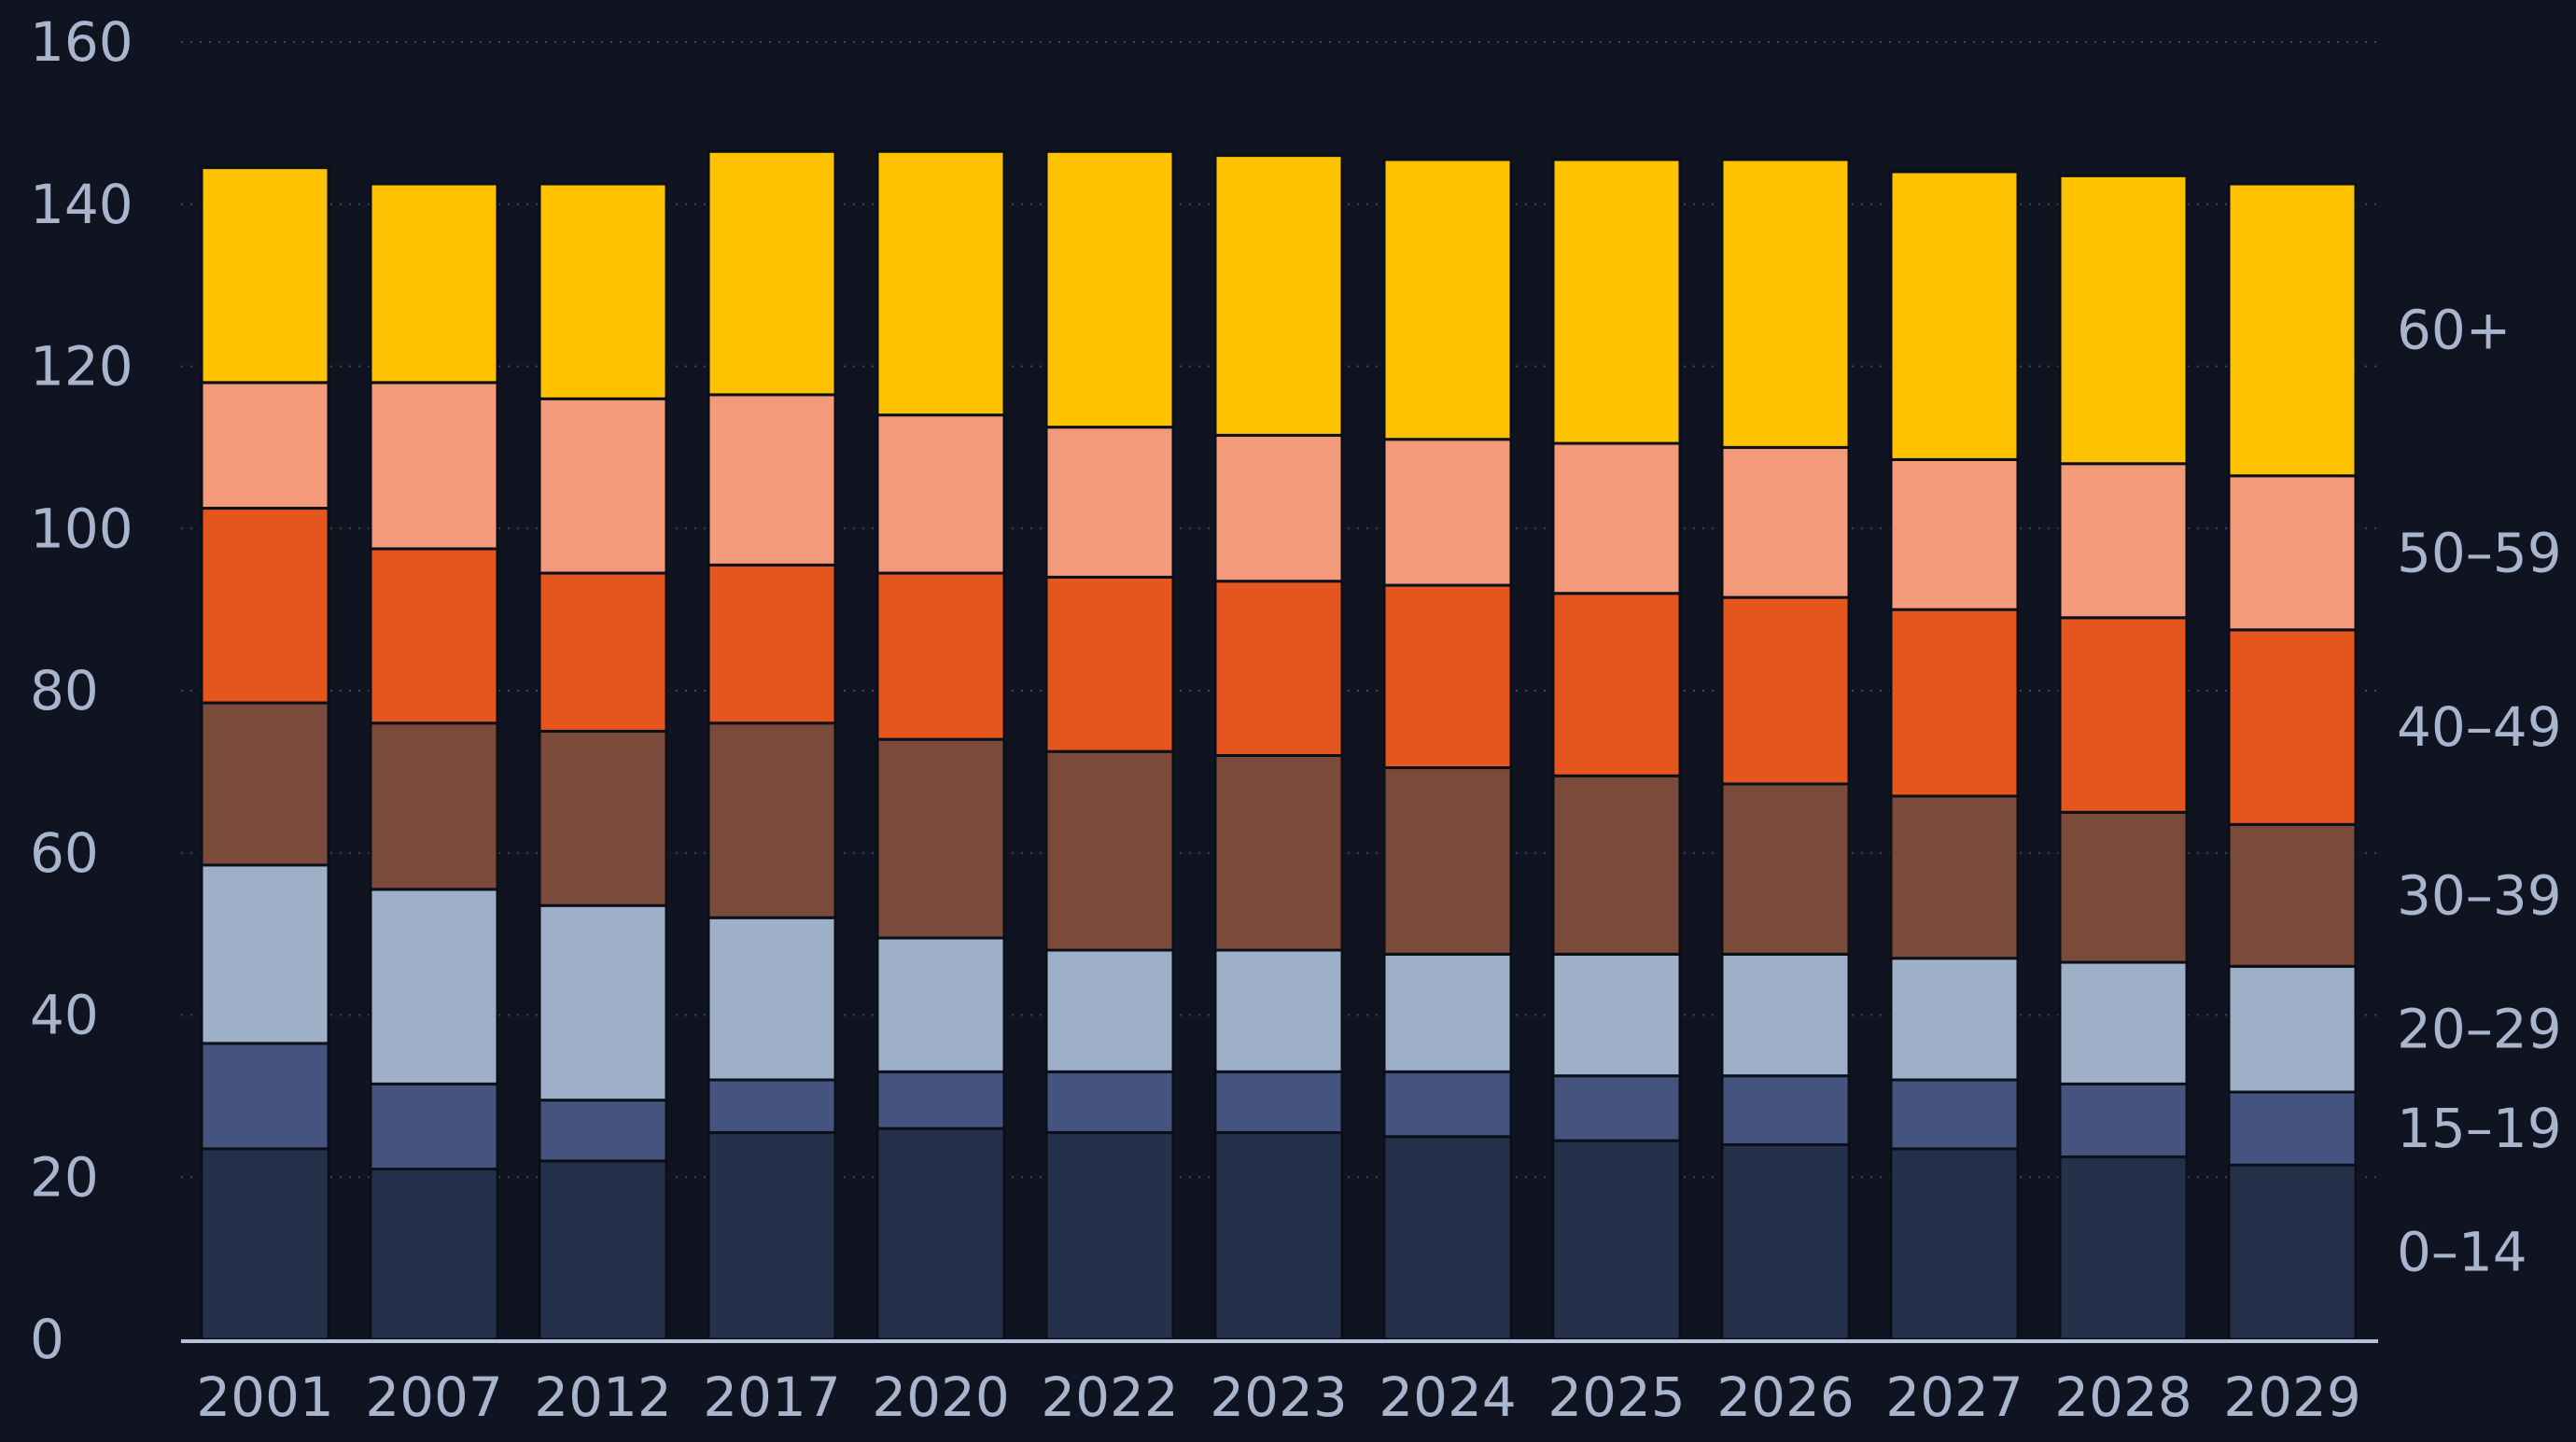 This screenshot has height=1442, width=2576. What do you see at coordinates (81, 42) in the screenshot?
I see `y-tick-label: 160` at bounding box center [81, 42].